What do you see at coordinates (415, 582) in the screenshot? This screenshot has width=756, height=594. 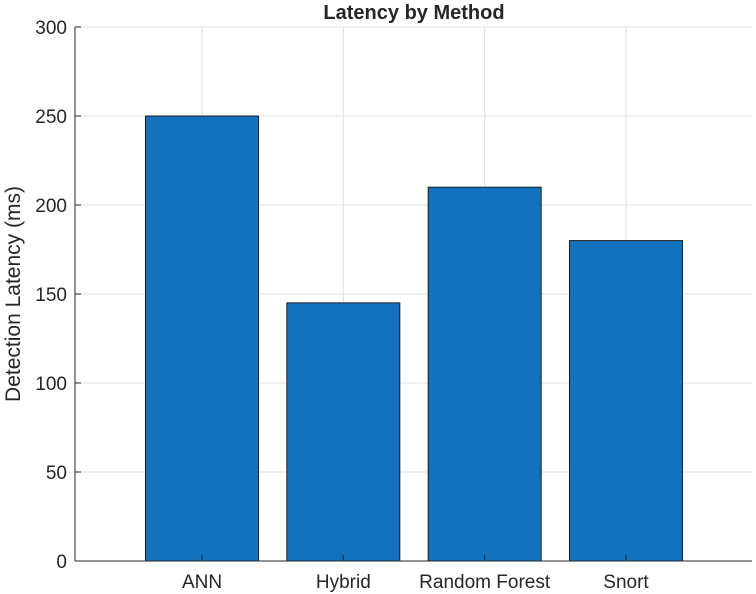 I see `x-tick-labels: ANN Hybrid Random Forest Snort` at bounding box center [415, 582].